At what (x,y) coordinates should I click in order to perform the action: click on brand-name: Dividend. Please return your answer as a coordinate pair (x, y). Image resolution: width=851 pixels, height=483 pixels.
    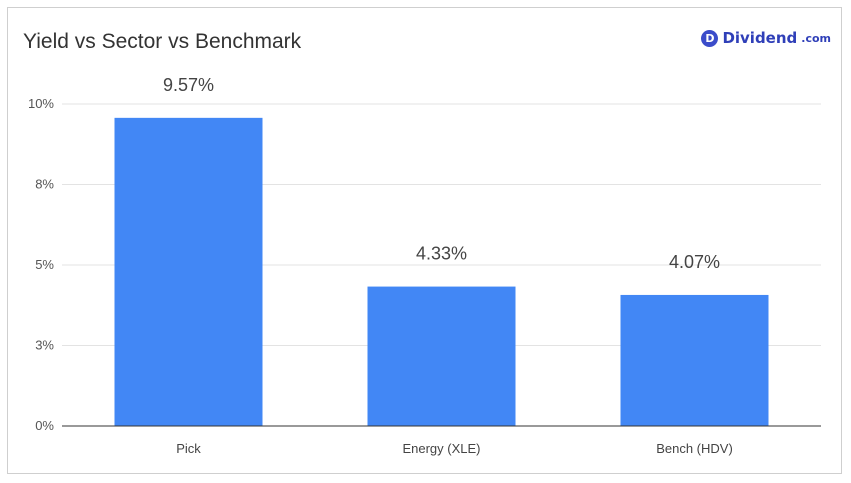
    Looking at the image, I should click on (760, 38).